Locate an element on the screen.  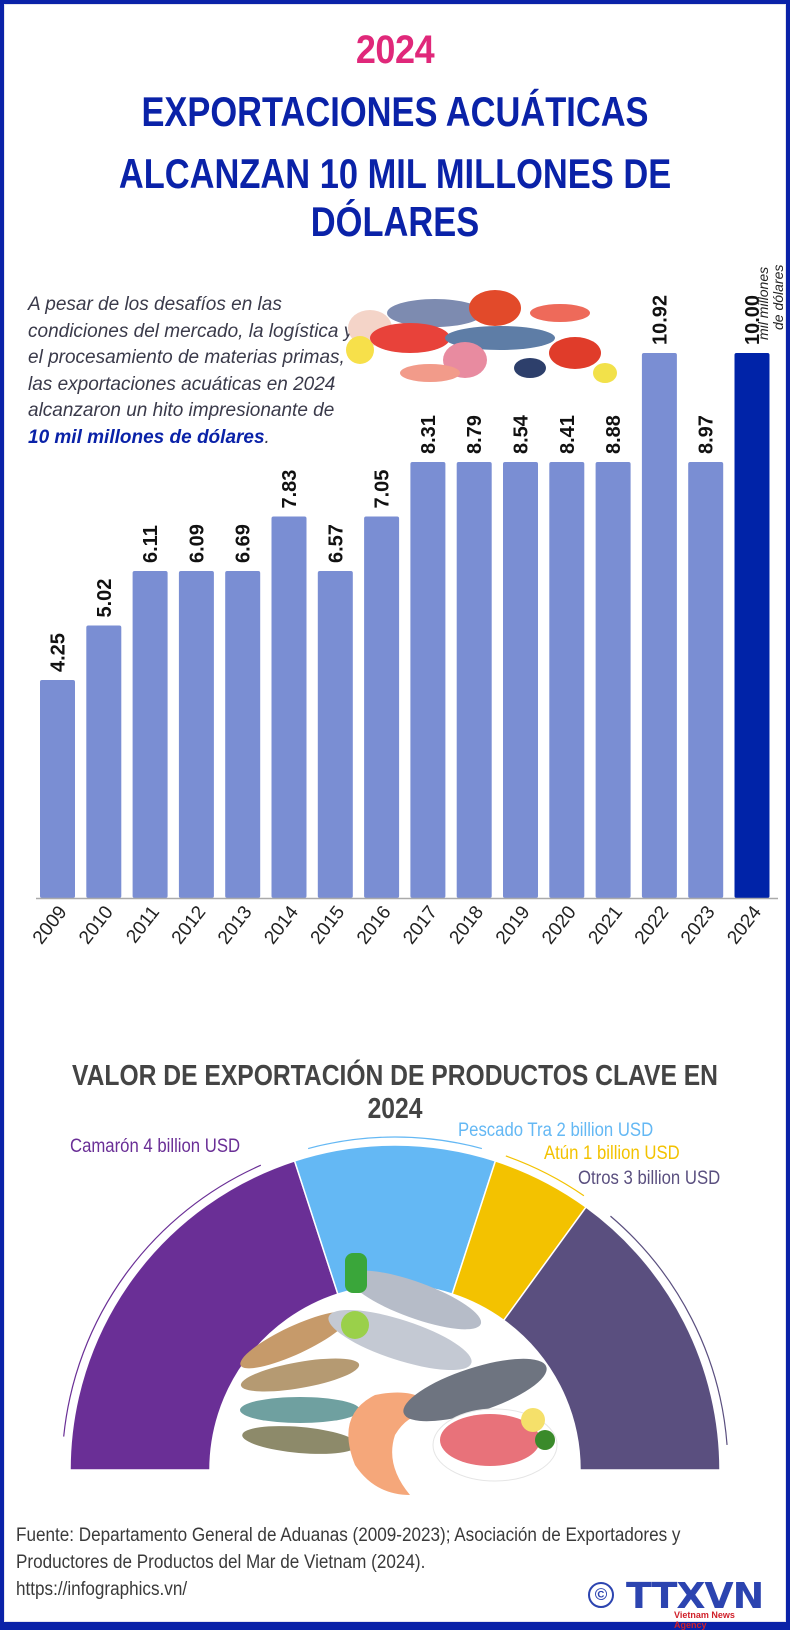
salmon-shape is located at coordinates (430, 373).